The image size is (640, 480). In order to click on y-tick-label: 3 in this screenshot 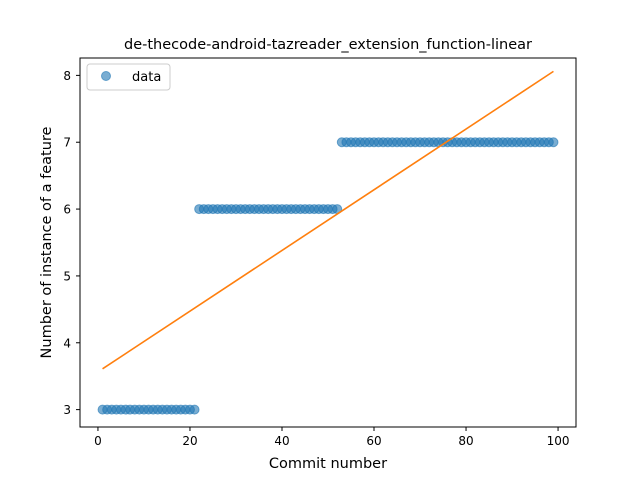, I will do `click(67, 410)`.